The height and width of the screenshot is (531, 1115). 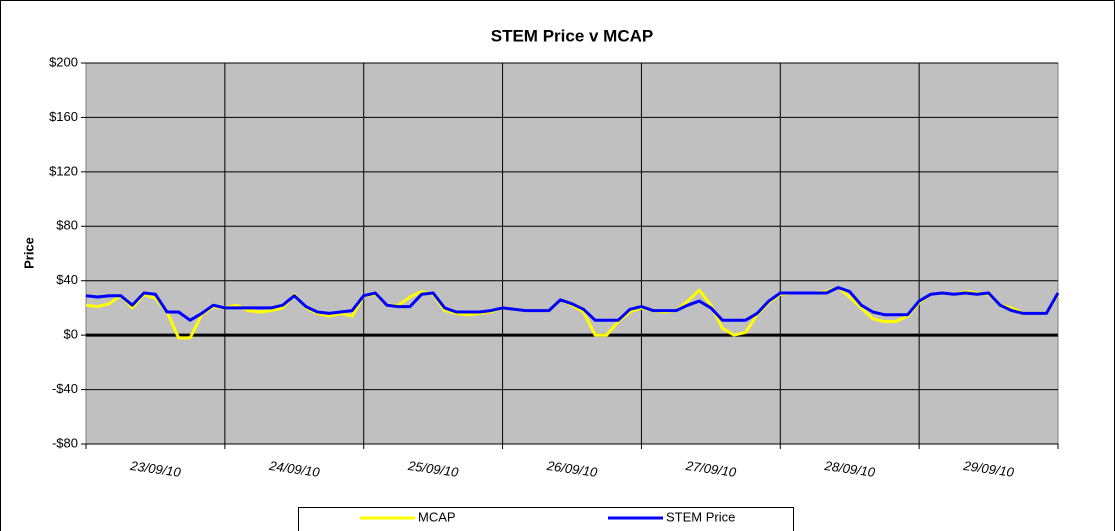 What do you see at coordinates (433, 469) in the screenshot?
I see `x-tick-label: 25/09/10` at bounding box center [433, 469].